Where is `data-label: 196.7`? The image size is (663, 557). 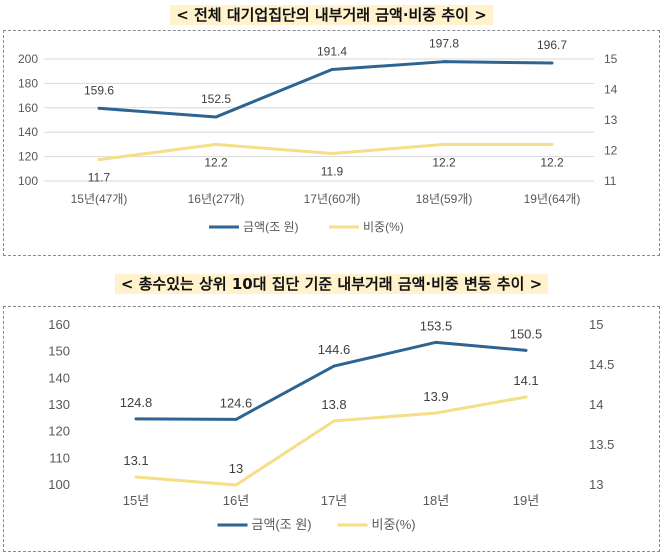
data-label: 196.7 is located at coordinates (552, 45).